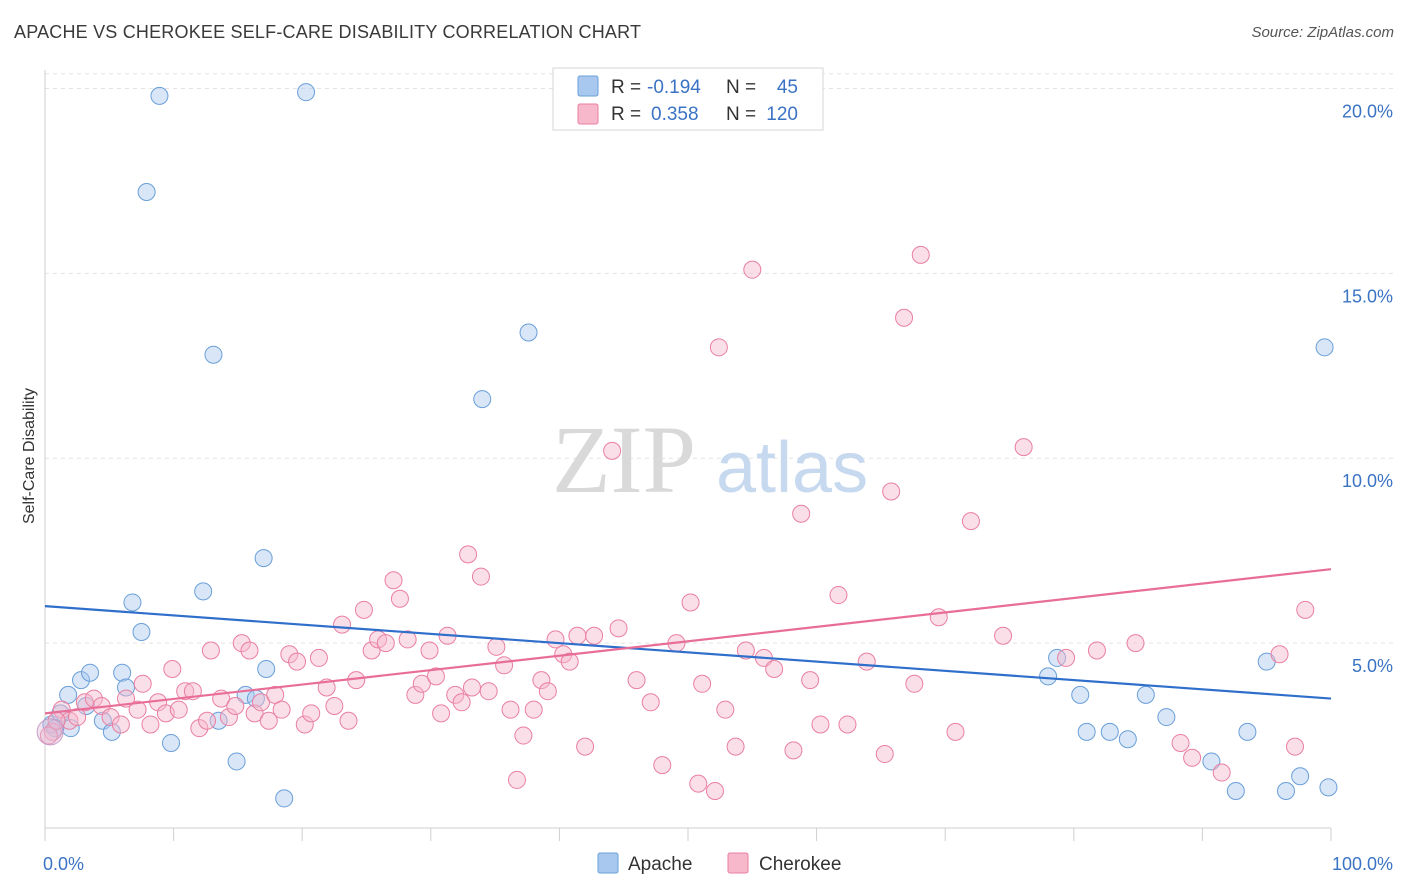  What do you see at coordinates (588, 114) in the screenshot?
I see `legend-swatch-cherokee` at bounding box center [588, 114].